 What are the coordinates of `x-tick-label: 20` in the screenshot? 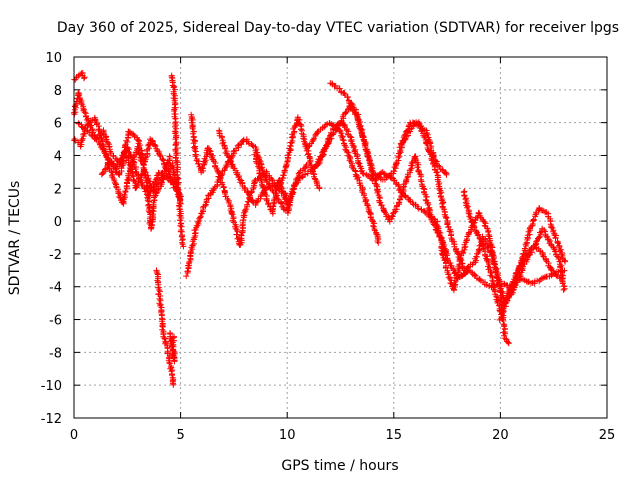 It's located at (500, 435).